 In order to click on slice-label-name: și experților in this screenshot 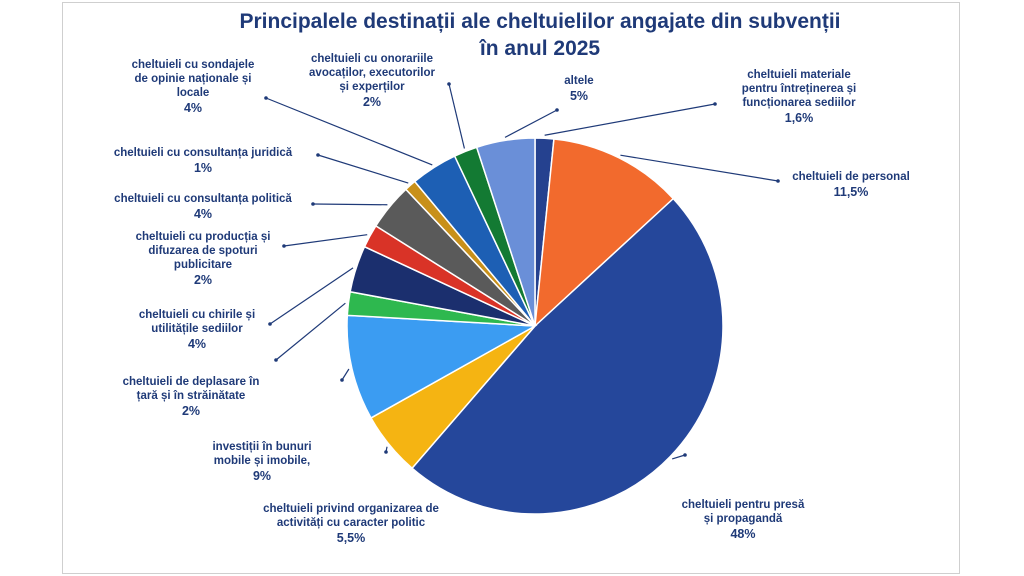, I will do `click(372, 87)`.